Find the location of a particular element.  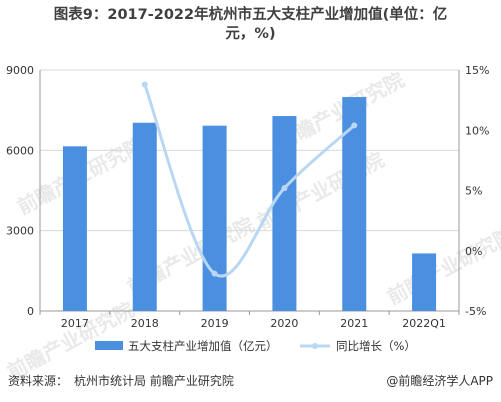

chart-title: 图表9：2017-2022年杭州市五大支柱产业增加值(单位：亿 元，%) is located at coordinates (250, 25).